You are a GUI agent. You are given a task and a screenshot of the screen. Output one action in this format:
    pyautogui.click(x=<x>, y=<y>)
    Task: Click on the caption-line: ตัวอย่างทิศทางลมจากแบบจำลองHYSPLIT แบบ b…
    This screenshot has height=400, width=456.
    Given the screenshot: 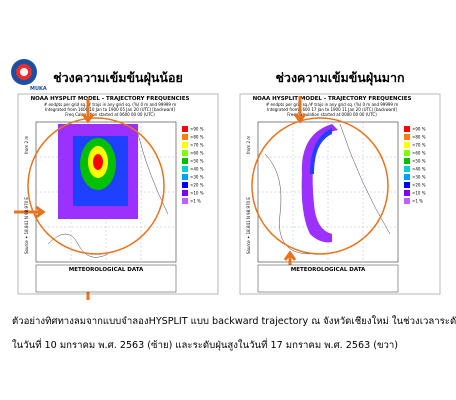 What is the action you would take?
    pyautogui.click(x=234, y=320)
    